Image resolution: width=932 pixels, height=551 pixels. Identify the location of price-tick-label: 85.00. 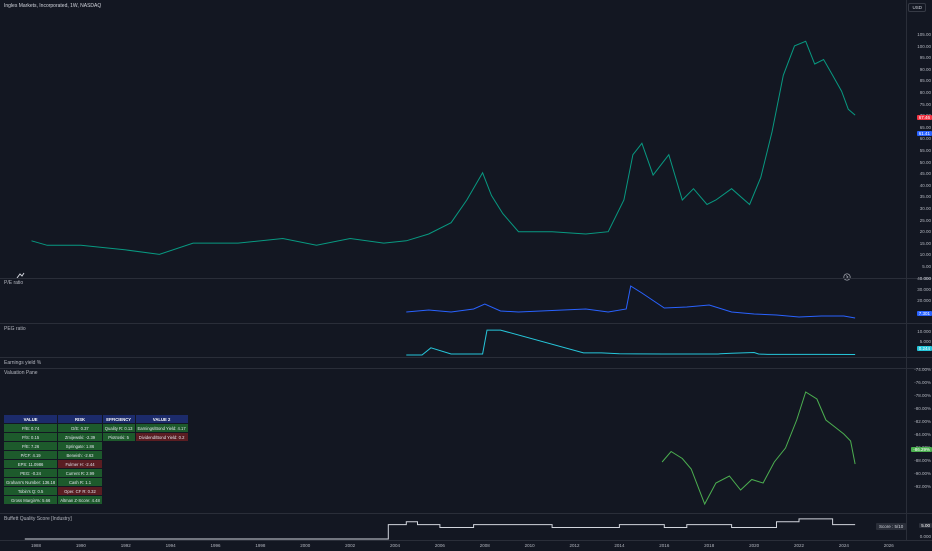
(925, 80).